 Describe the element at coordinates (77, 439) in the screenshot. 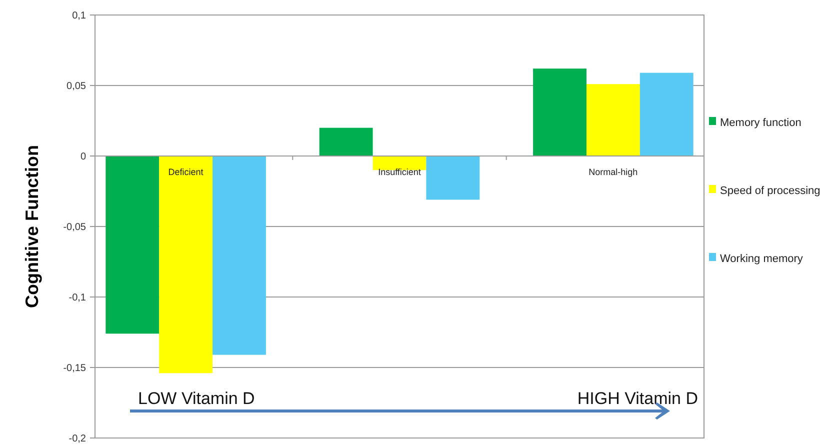

I see `y-tick-label: -0,2` at that location.